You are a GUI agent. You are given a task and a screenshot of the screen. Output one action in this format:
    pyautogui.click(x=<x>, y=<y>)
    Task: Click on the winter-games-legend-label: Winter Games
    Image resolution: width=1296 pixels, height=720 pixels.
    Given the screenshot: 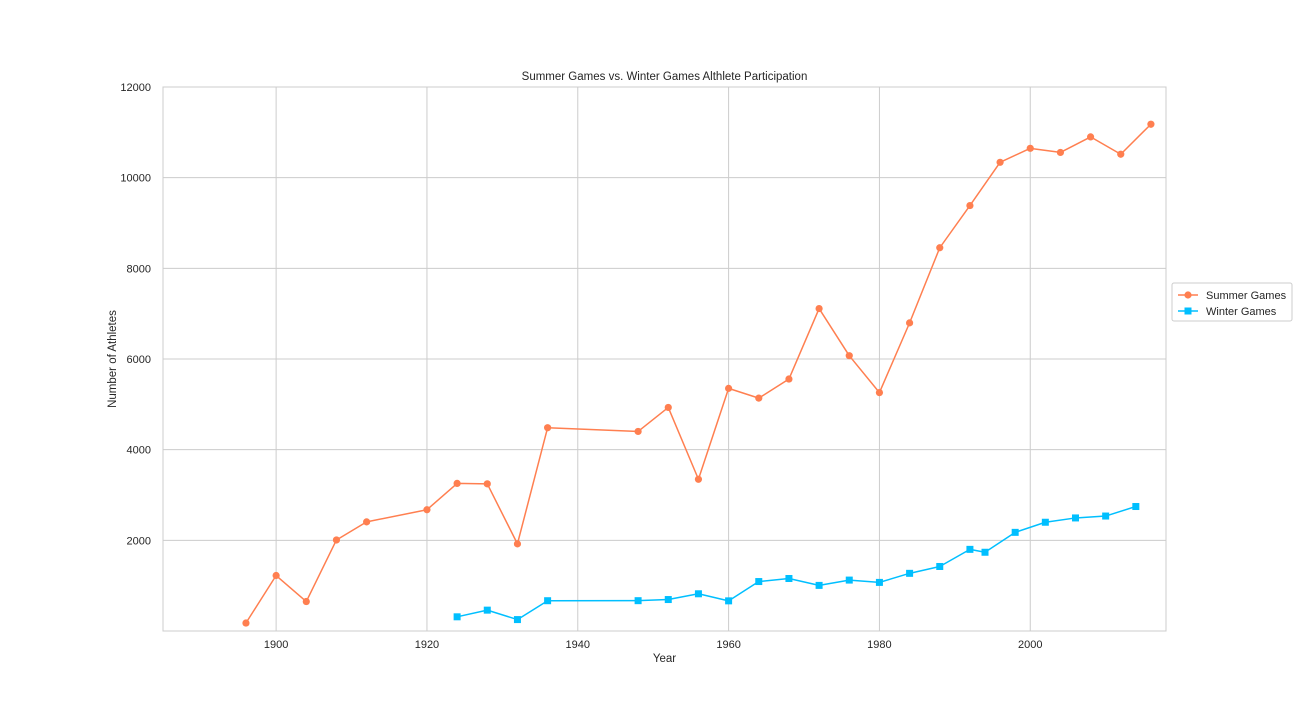 What is the action you would take?
    pyautogui.click(x=1241, y=312)
    